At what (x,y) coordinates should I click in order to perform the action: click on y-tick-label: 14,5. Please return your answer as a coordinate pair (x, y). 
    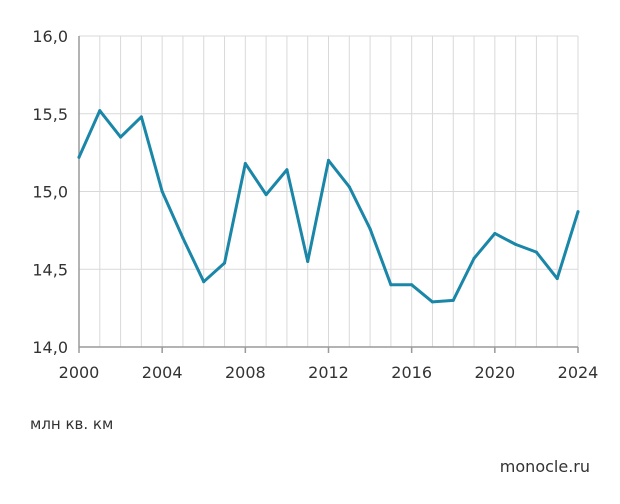
    Looking at the image, I should click on (50, 269).